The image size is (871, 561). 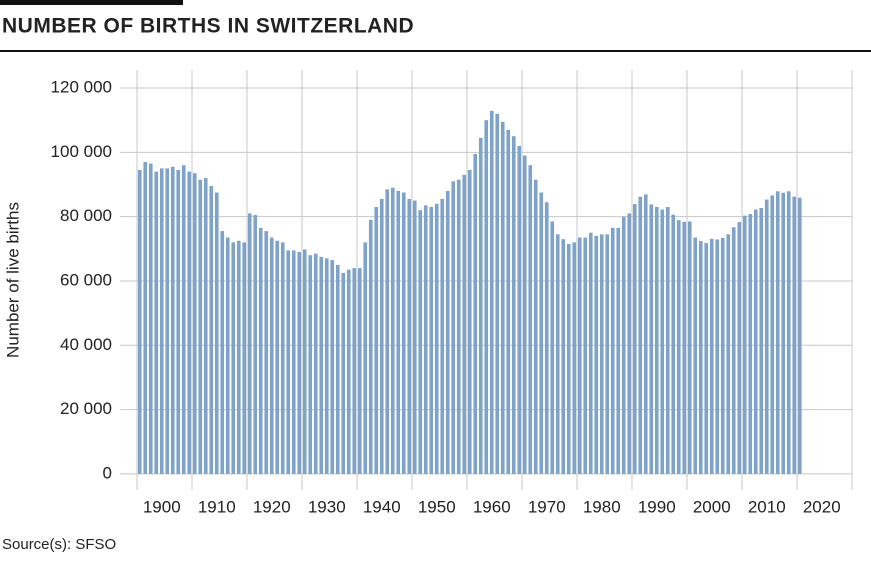 What do you see at coordinates (767, 506) in the screenshot?
I see `x-tick-label: 2010` at bounding box center [767, 506].